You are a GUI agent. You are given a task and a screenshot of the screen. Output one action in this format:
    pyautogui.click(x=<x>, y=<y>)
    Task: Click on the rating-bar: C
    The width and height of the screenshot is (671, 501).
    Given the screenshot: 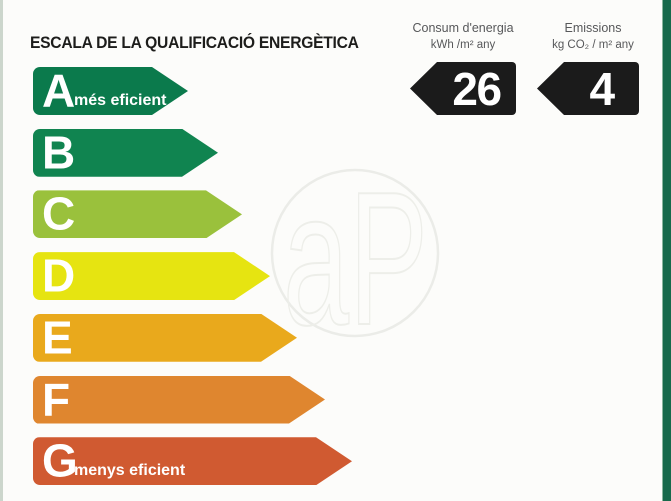 What is the action you would take?
    pyautogui.click(x=137, y=214)
    